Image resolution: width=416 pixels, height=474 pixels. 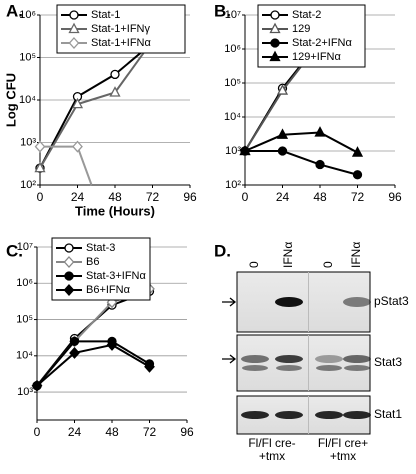 What do you see at coordinates (115, 210) in the screenshot?
I see `x-axis-label: Time (Hours)` at bounding box center [115, 210].